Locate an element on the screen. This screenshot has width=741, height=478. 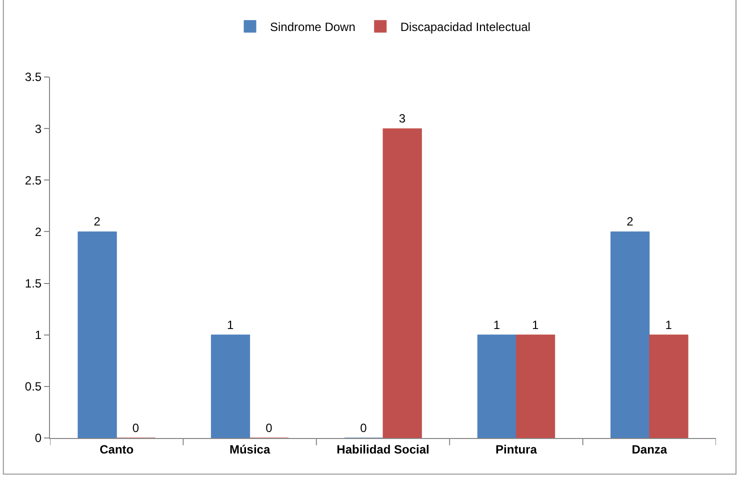
legend-label: Discapacidad Intelectual is located at coordinates (465, 27).